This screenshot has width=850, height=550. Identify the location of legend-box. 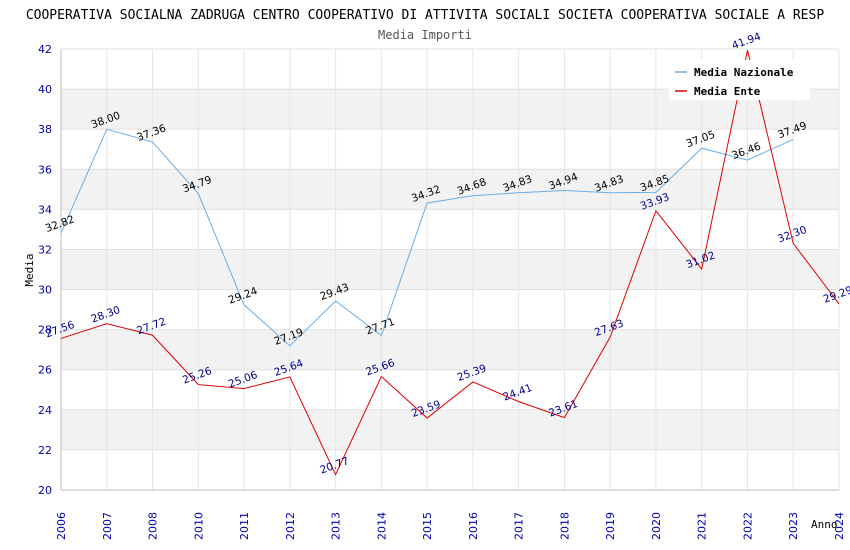
(739, 80).